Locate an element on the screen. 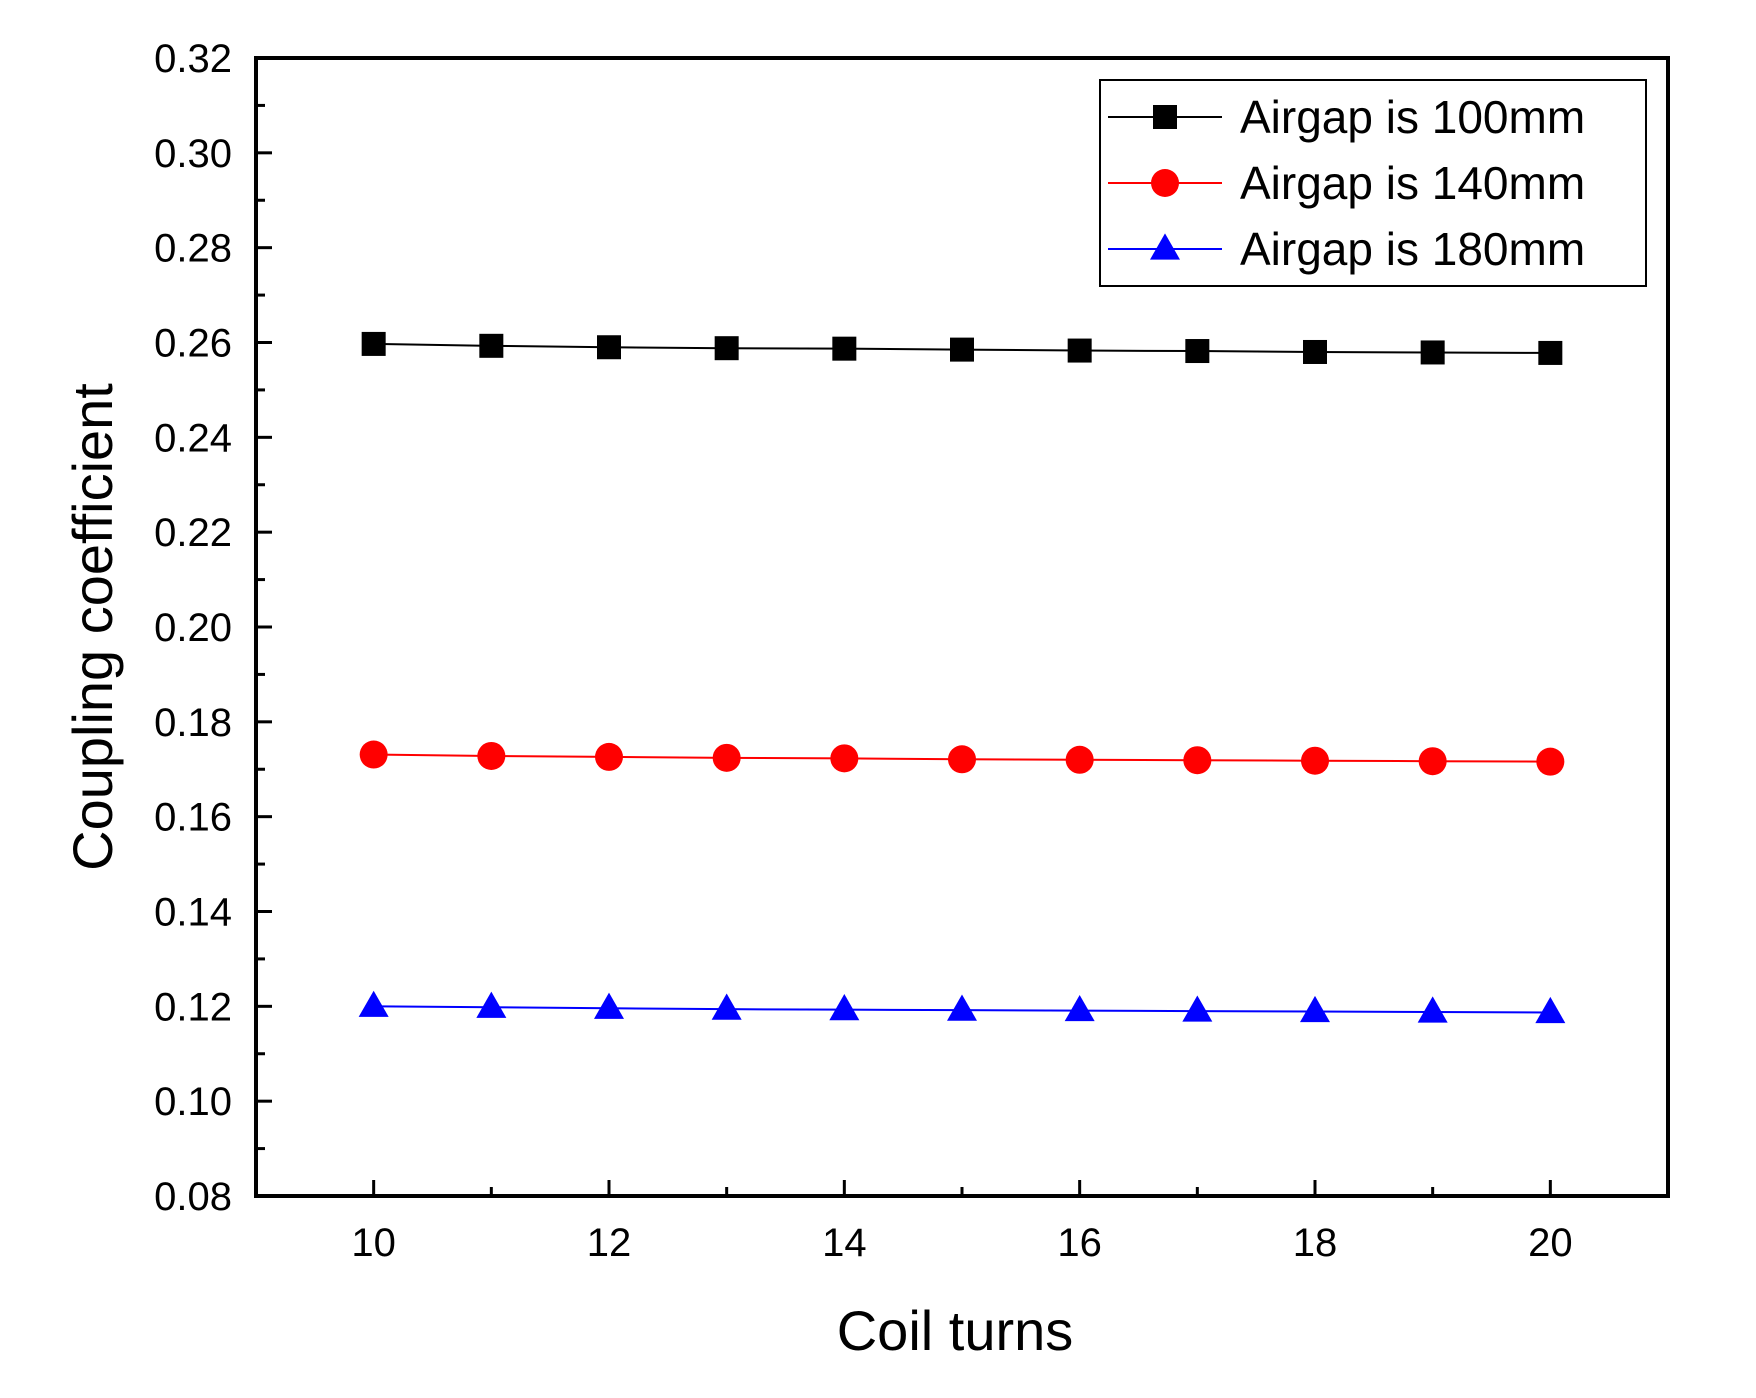  legend-entry: Airgap is 180mm is located at coordinates (1346, 249).